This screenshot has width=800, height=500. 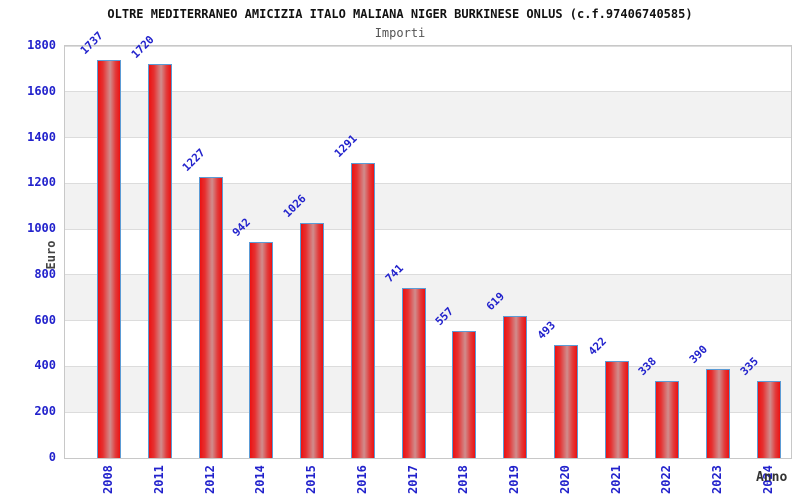 I want to click on bar-2008, so click(x=109, y=259).